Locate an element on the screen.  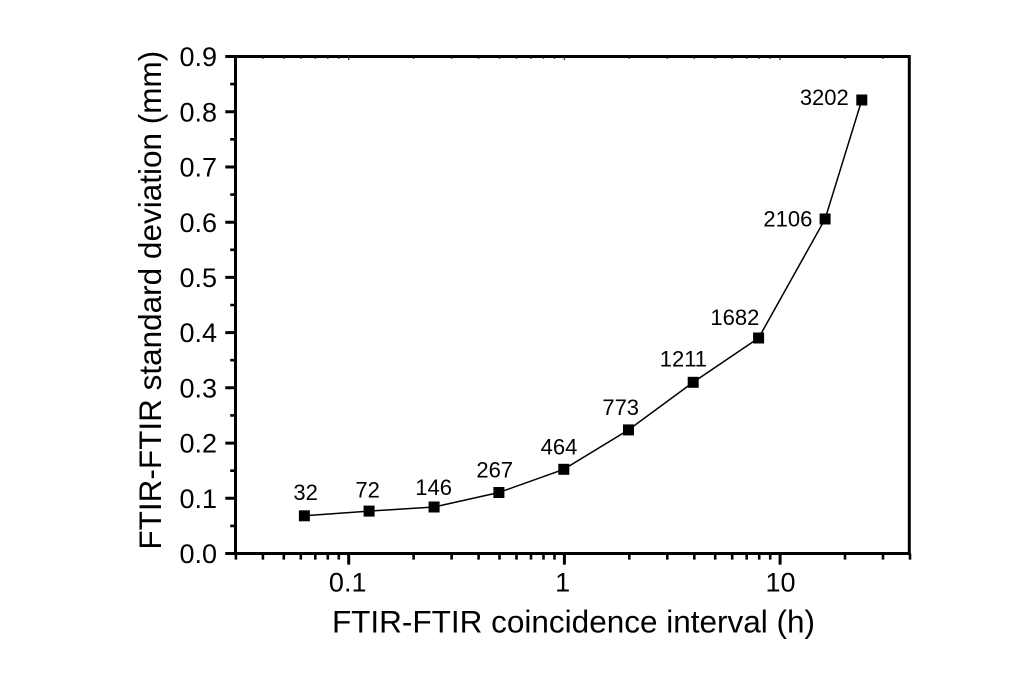
svg-text: 0.8 is located at coordinates (198, 112).